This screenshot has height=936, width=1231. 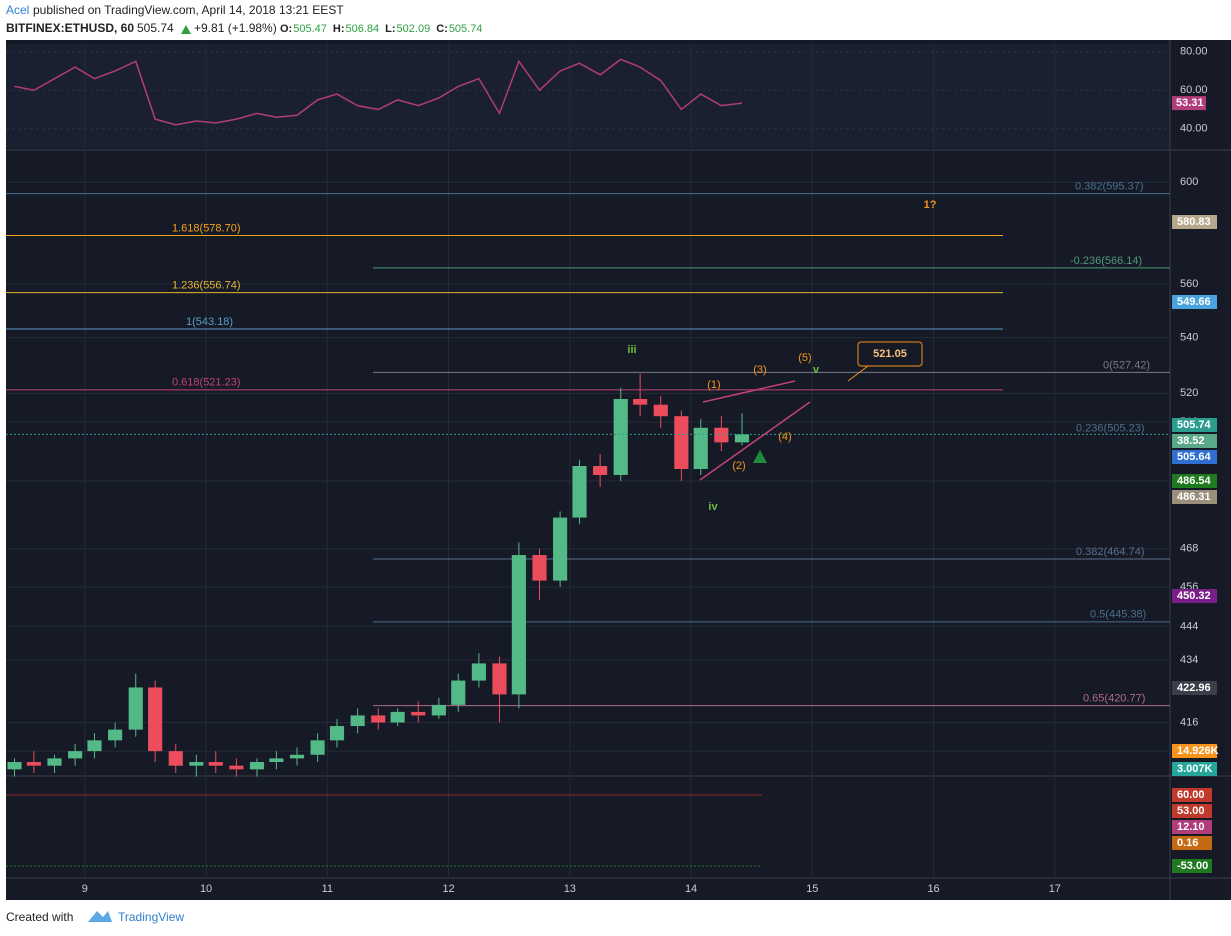 I want to click on x-tick-label: 14, so click(x=691, y=889).